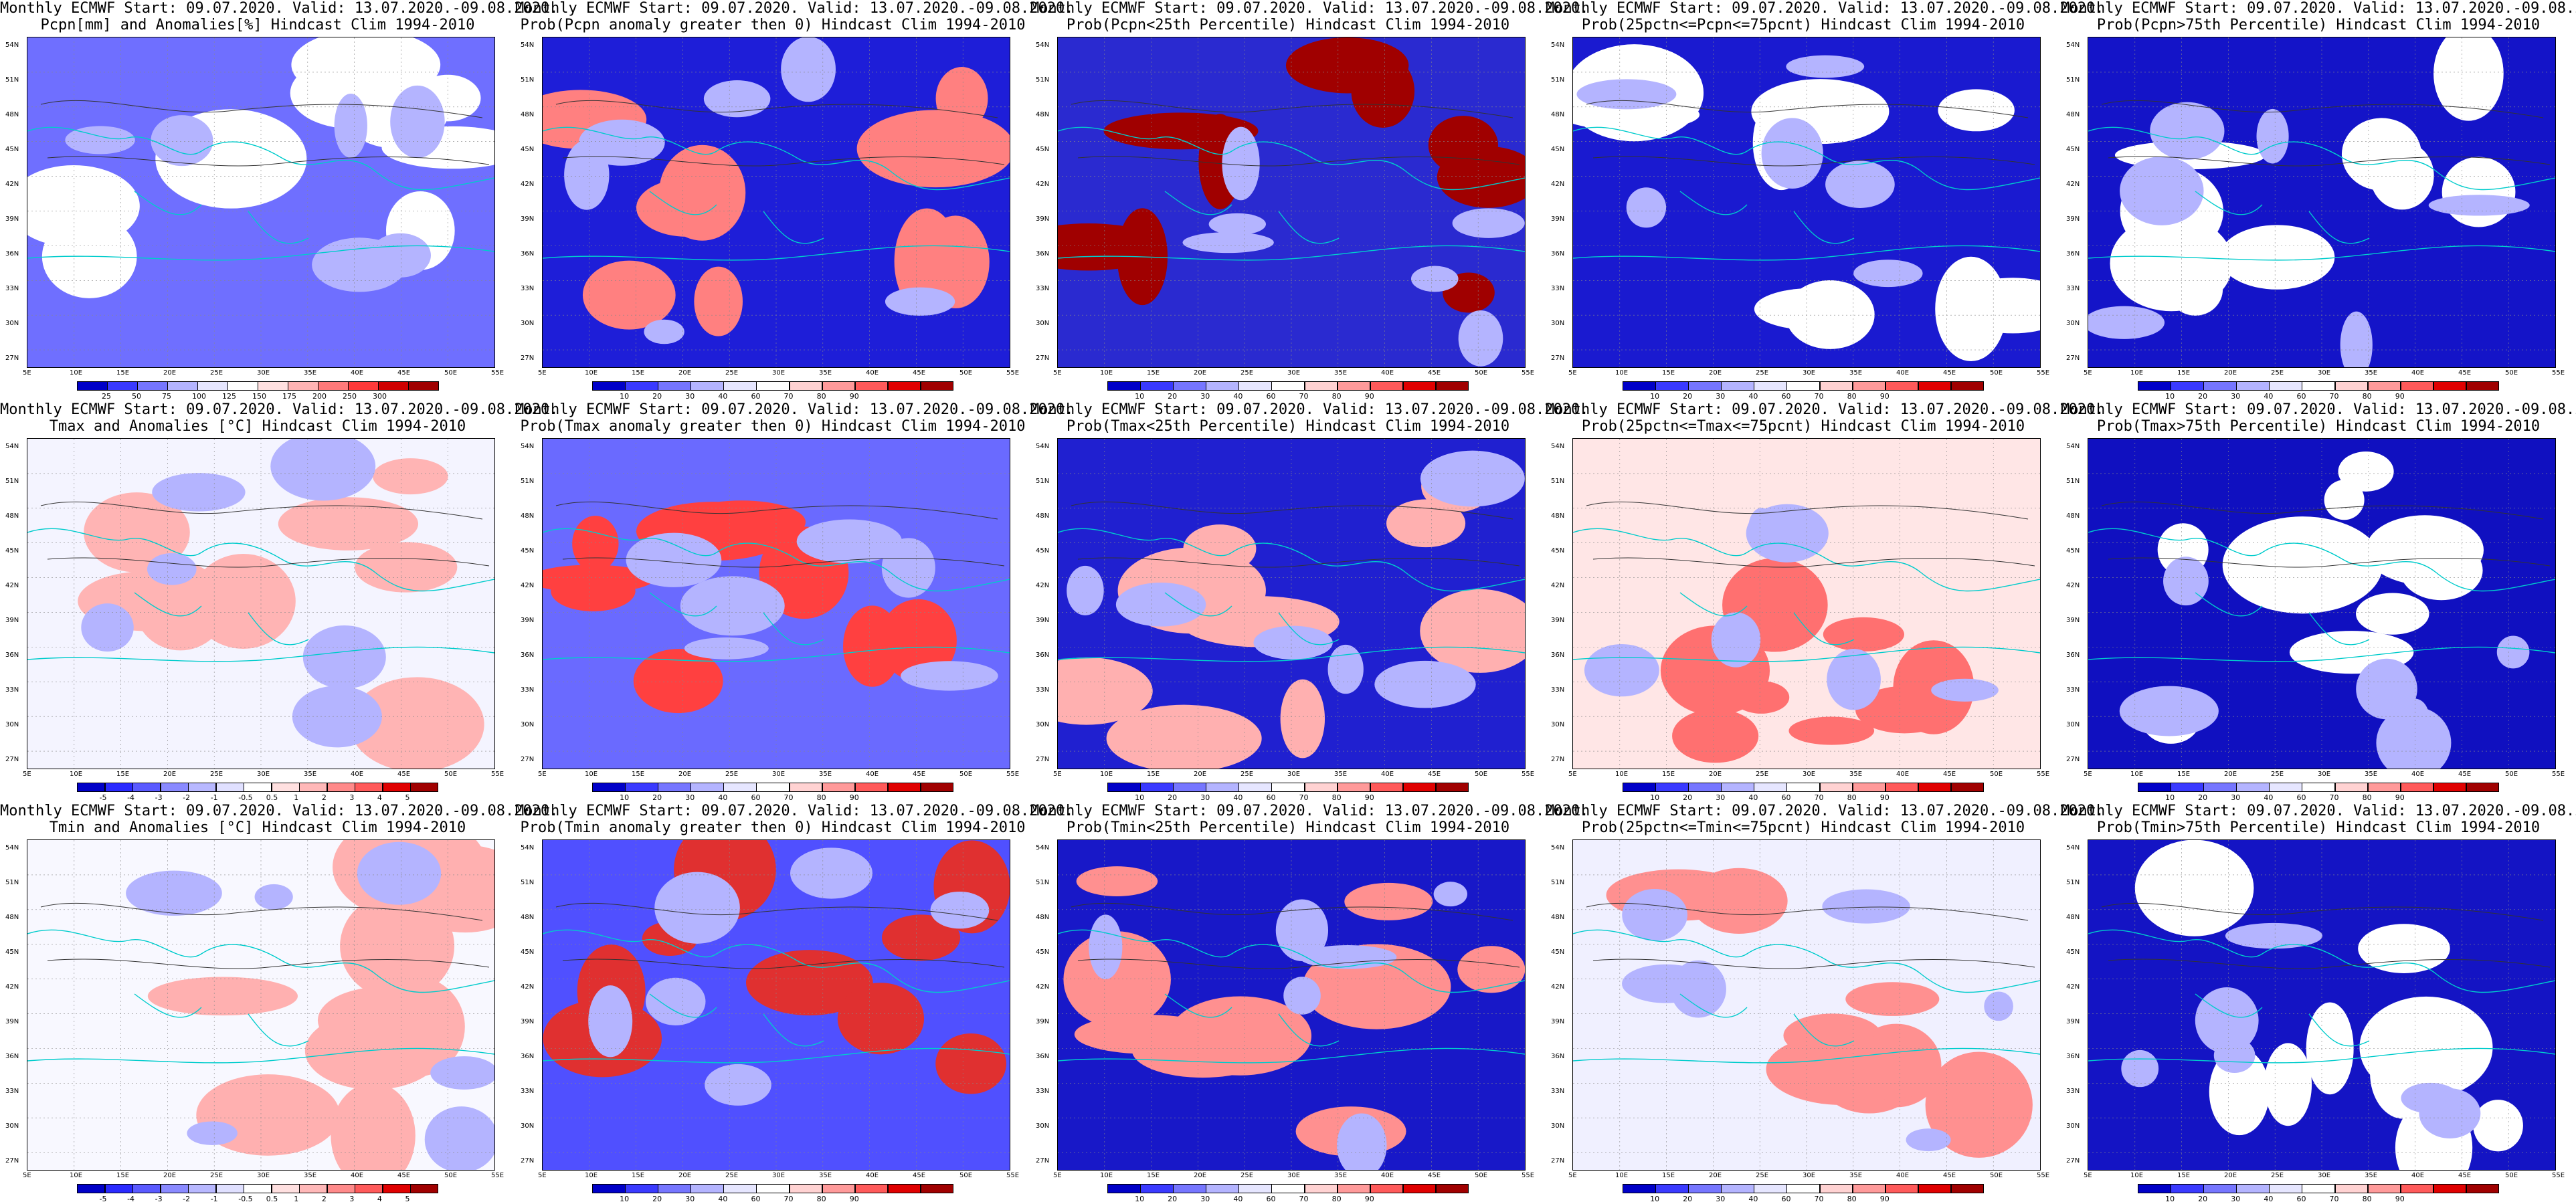  Describe the element at coordinates (245, 1199) in the screenshot. I see `colorbar-label: -0.5` at that location.